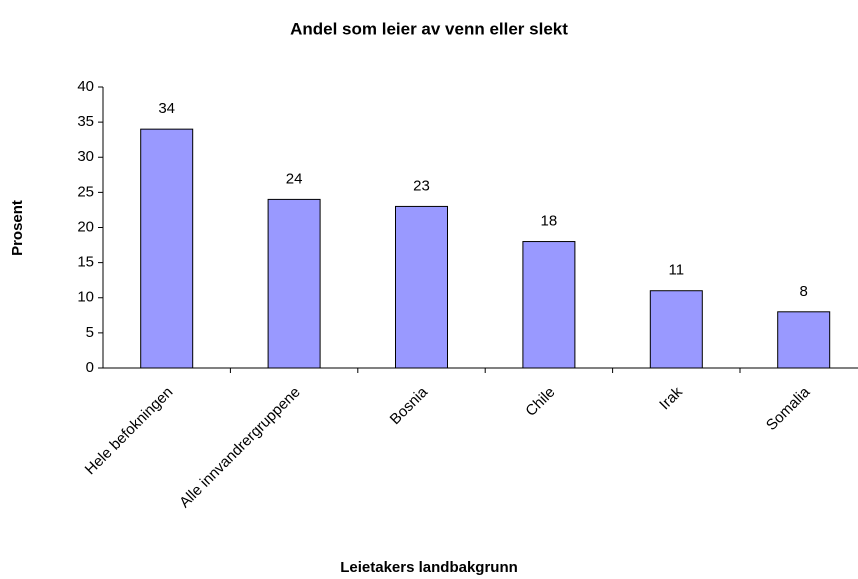 This screenshot has width=858, height=579. Describe the element at coordinates (677, 270) in the screenshot. I see `data-label: 11` at that location.